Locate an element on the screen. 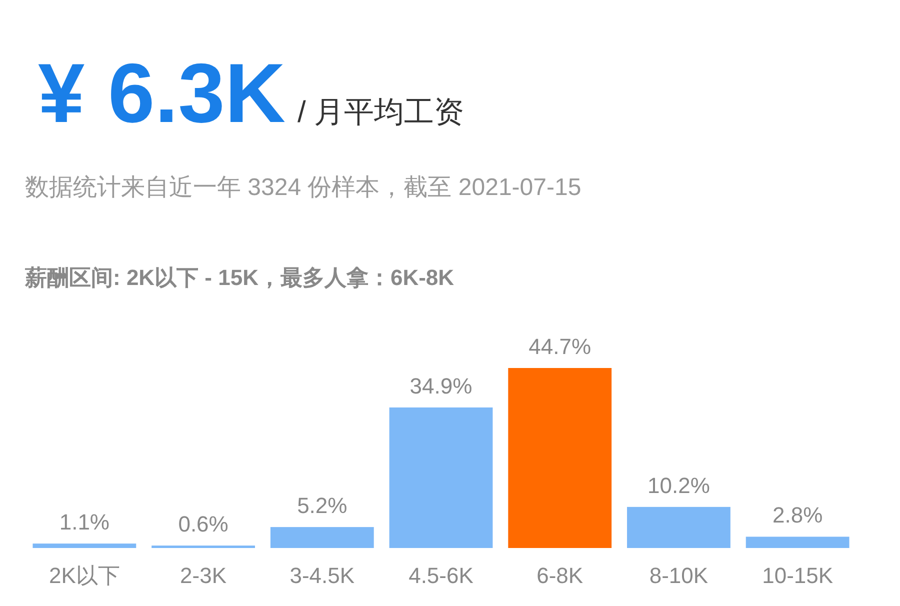 The height and width of the screenshot is (606, 900). text: 薪酬区间: 2K以下 - 15K，最多人拿：6K-8K is located at coordinates (239, 277).